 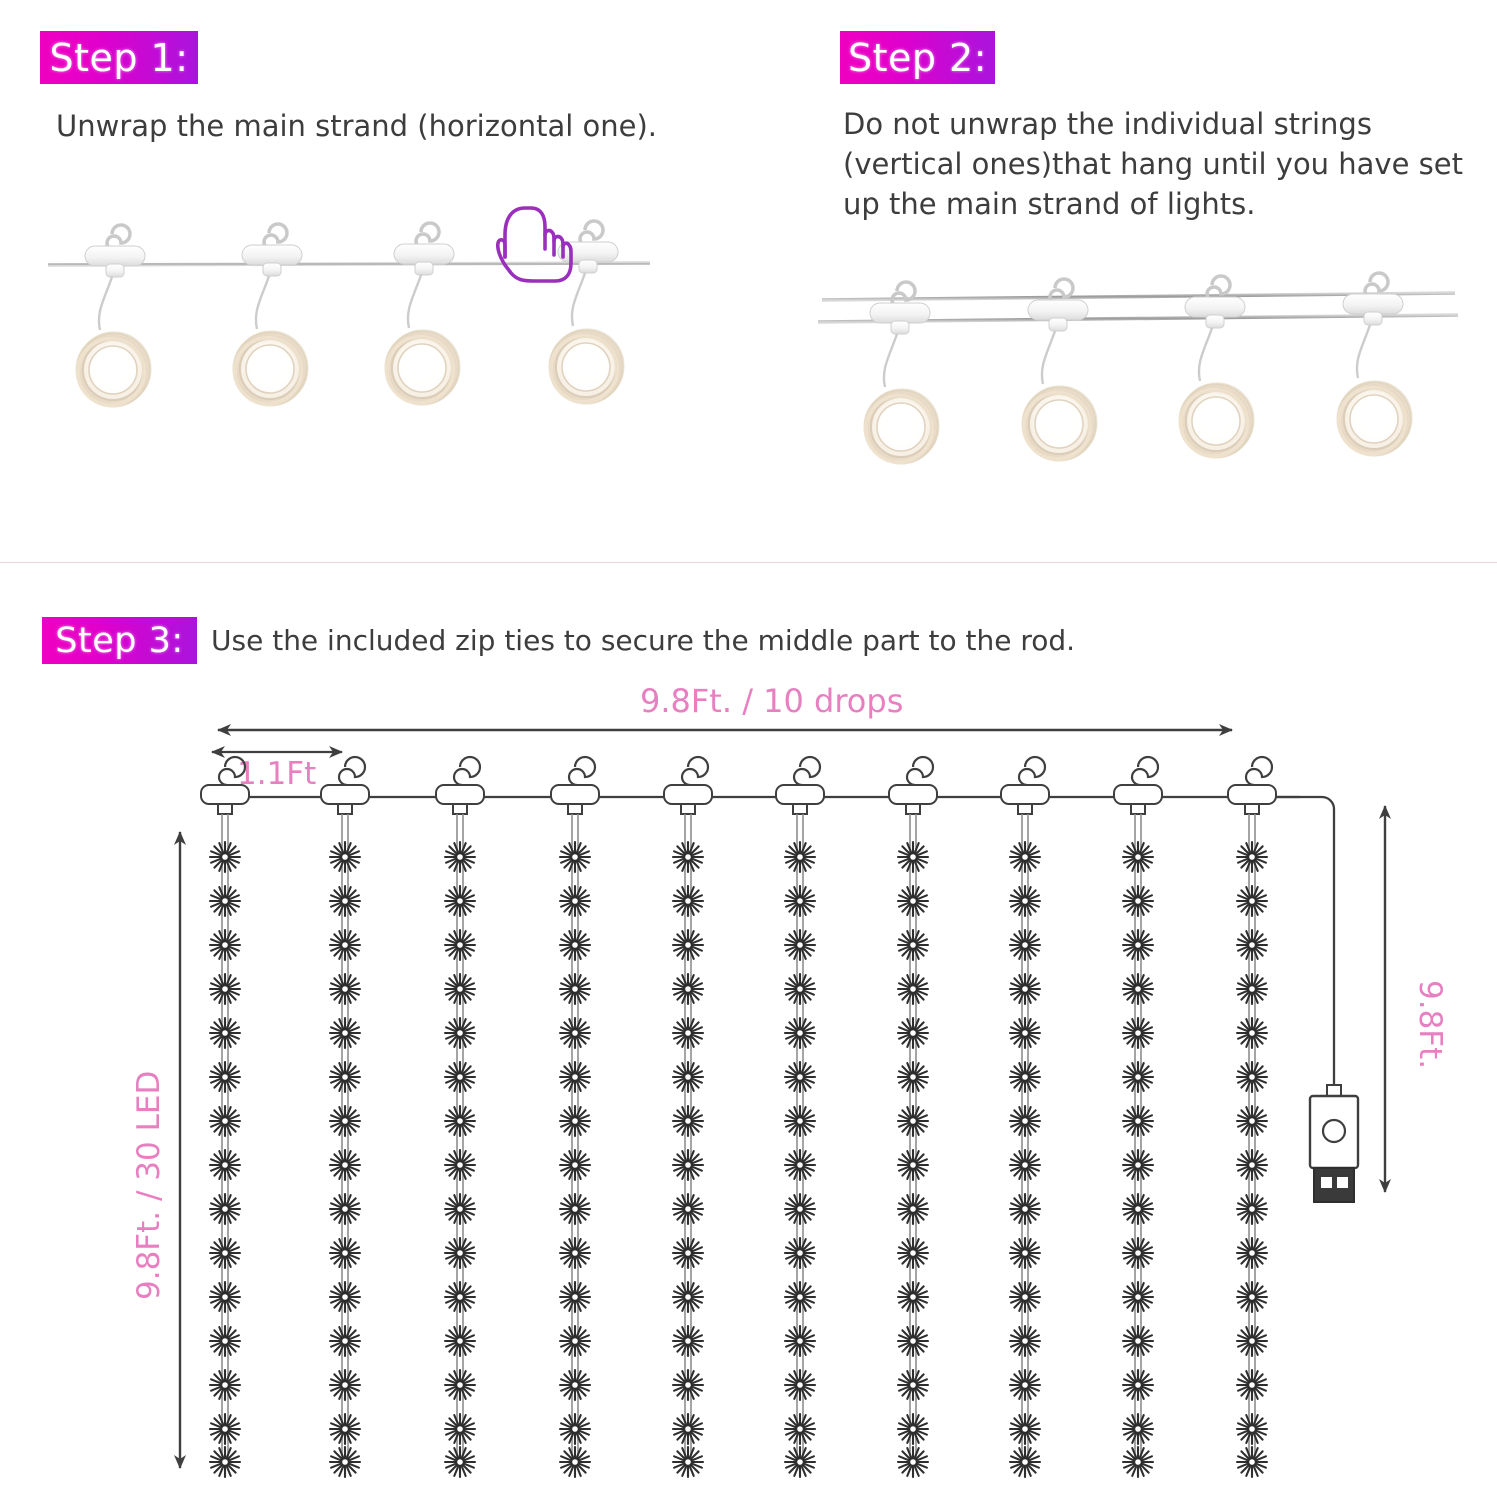 I want to click on step-1-text: Unwrap the main strand (horizontal one)., so click(x=356, y=126).